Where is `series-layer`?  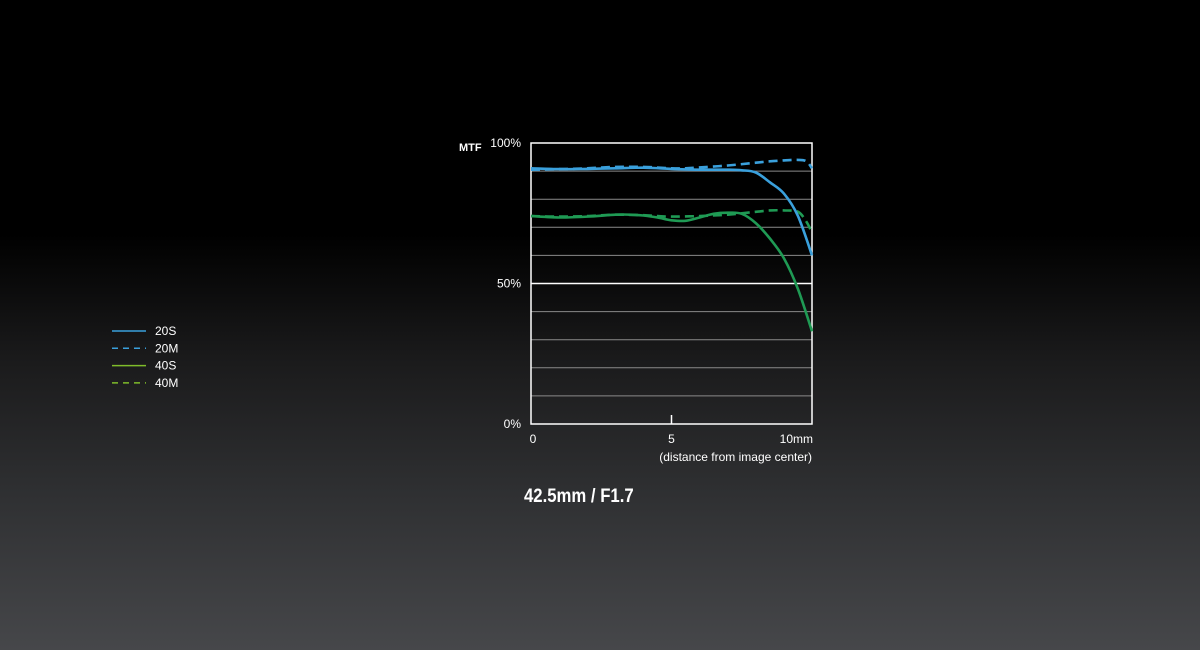 series-layer is located at coordinates (672, 245).